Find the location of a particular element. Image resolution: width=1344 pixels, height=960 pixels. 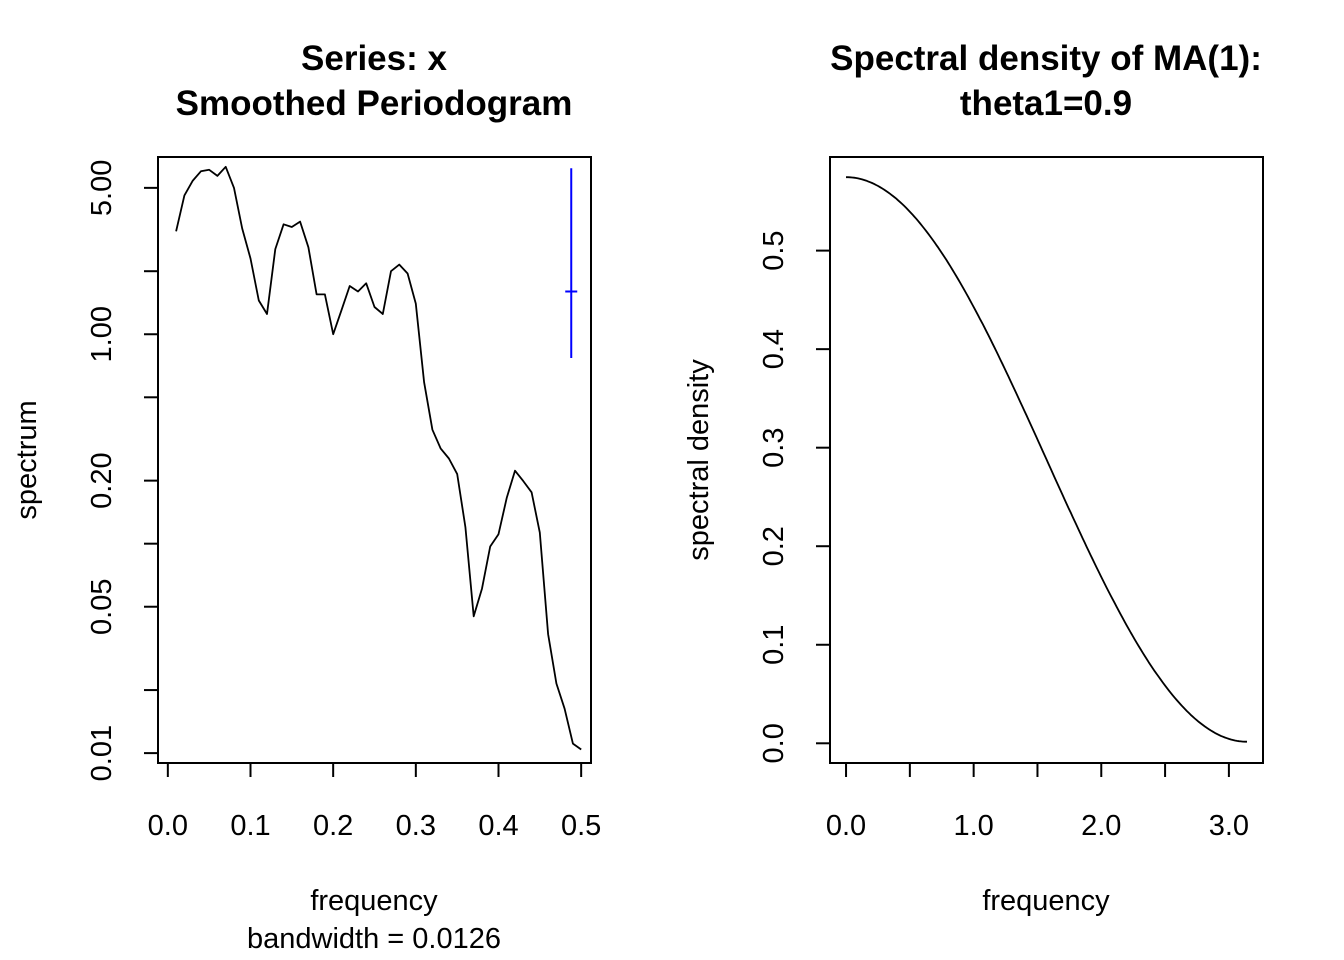

left-x-axis: 0.0 0.1 0.2 0.3 0.4 0.5 is located at coordinates (374, 802).